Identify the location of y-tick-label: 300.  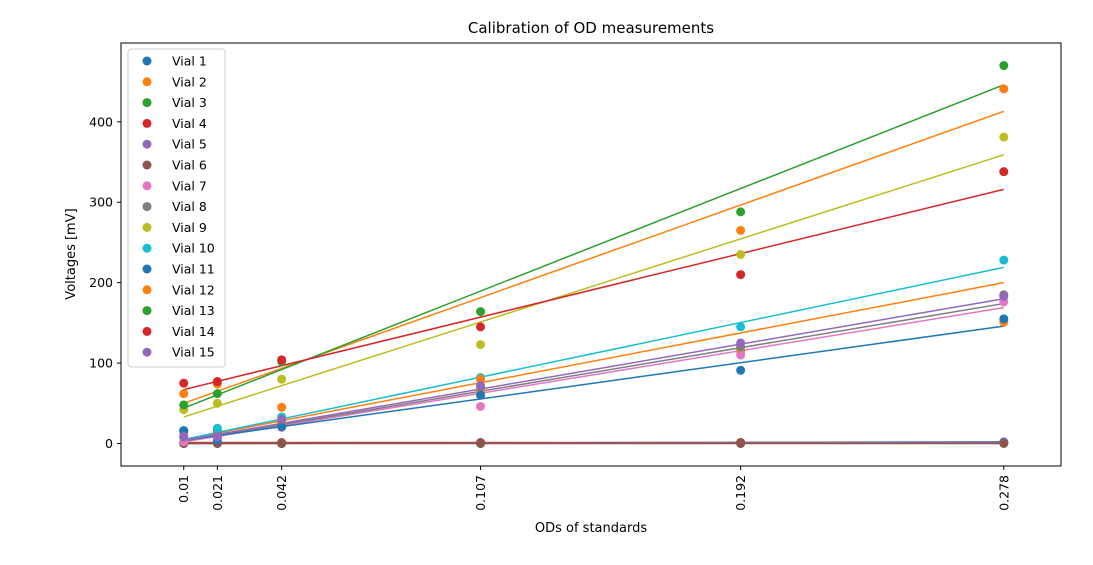
(101, 202).